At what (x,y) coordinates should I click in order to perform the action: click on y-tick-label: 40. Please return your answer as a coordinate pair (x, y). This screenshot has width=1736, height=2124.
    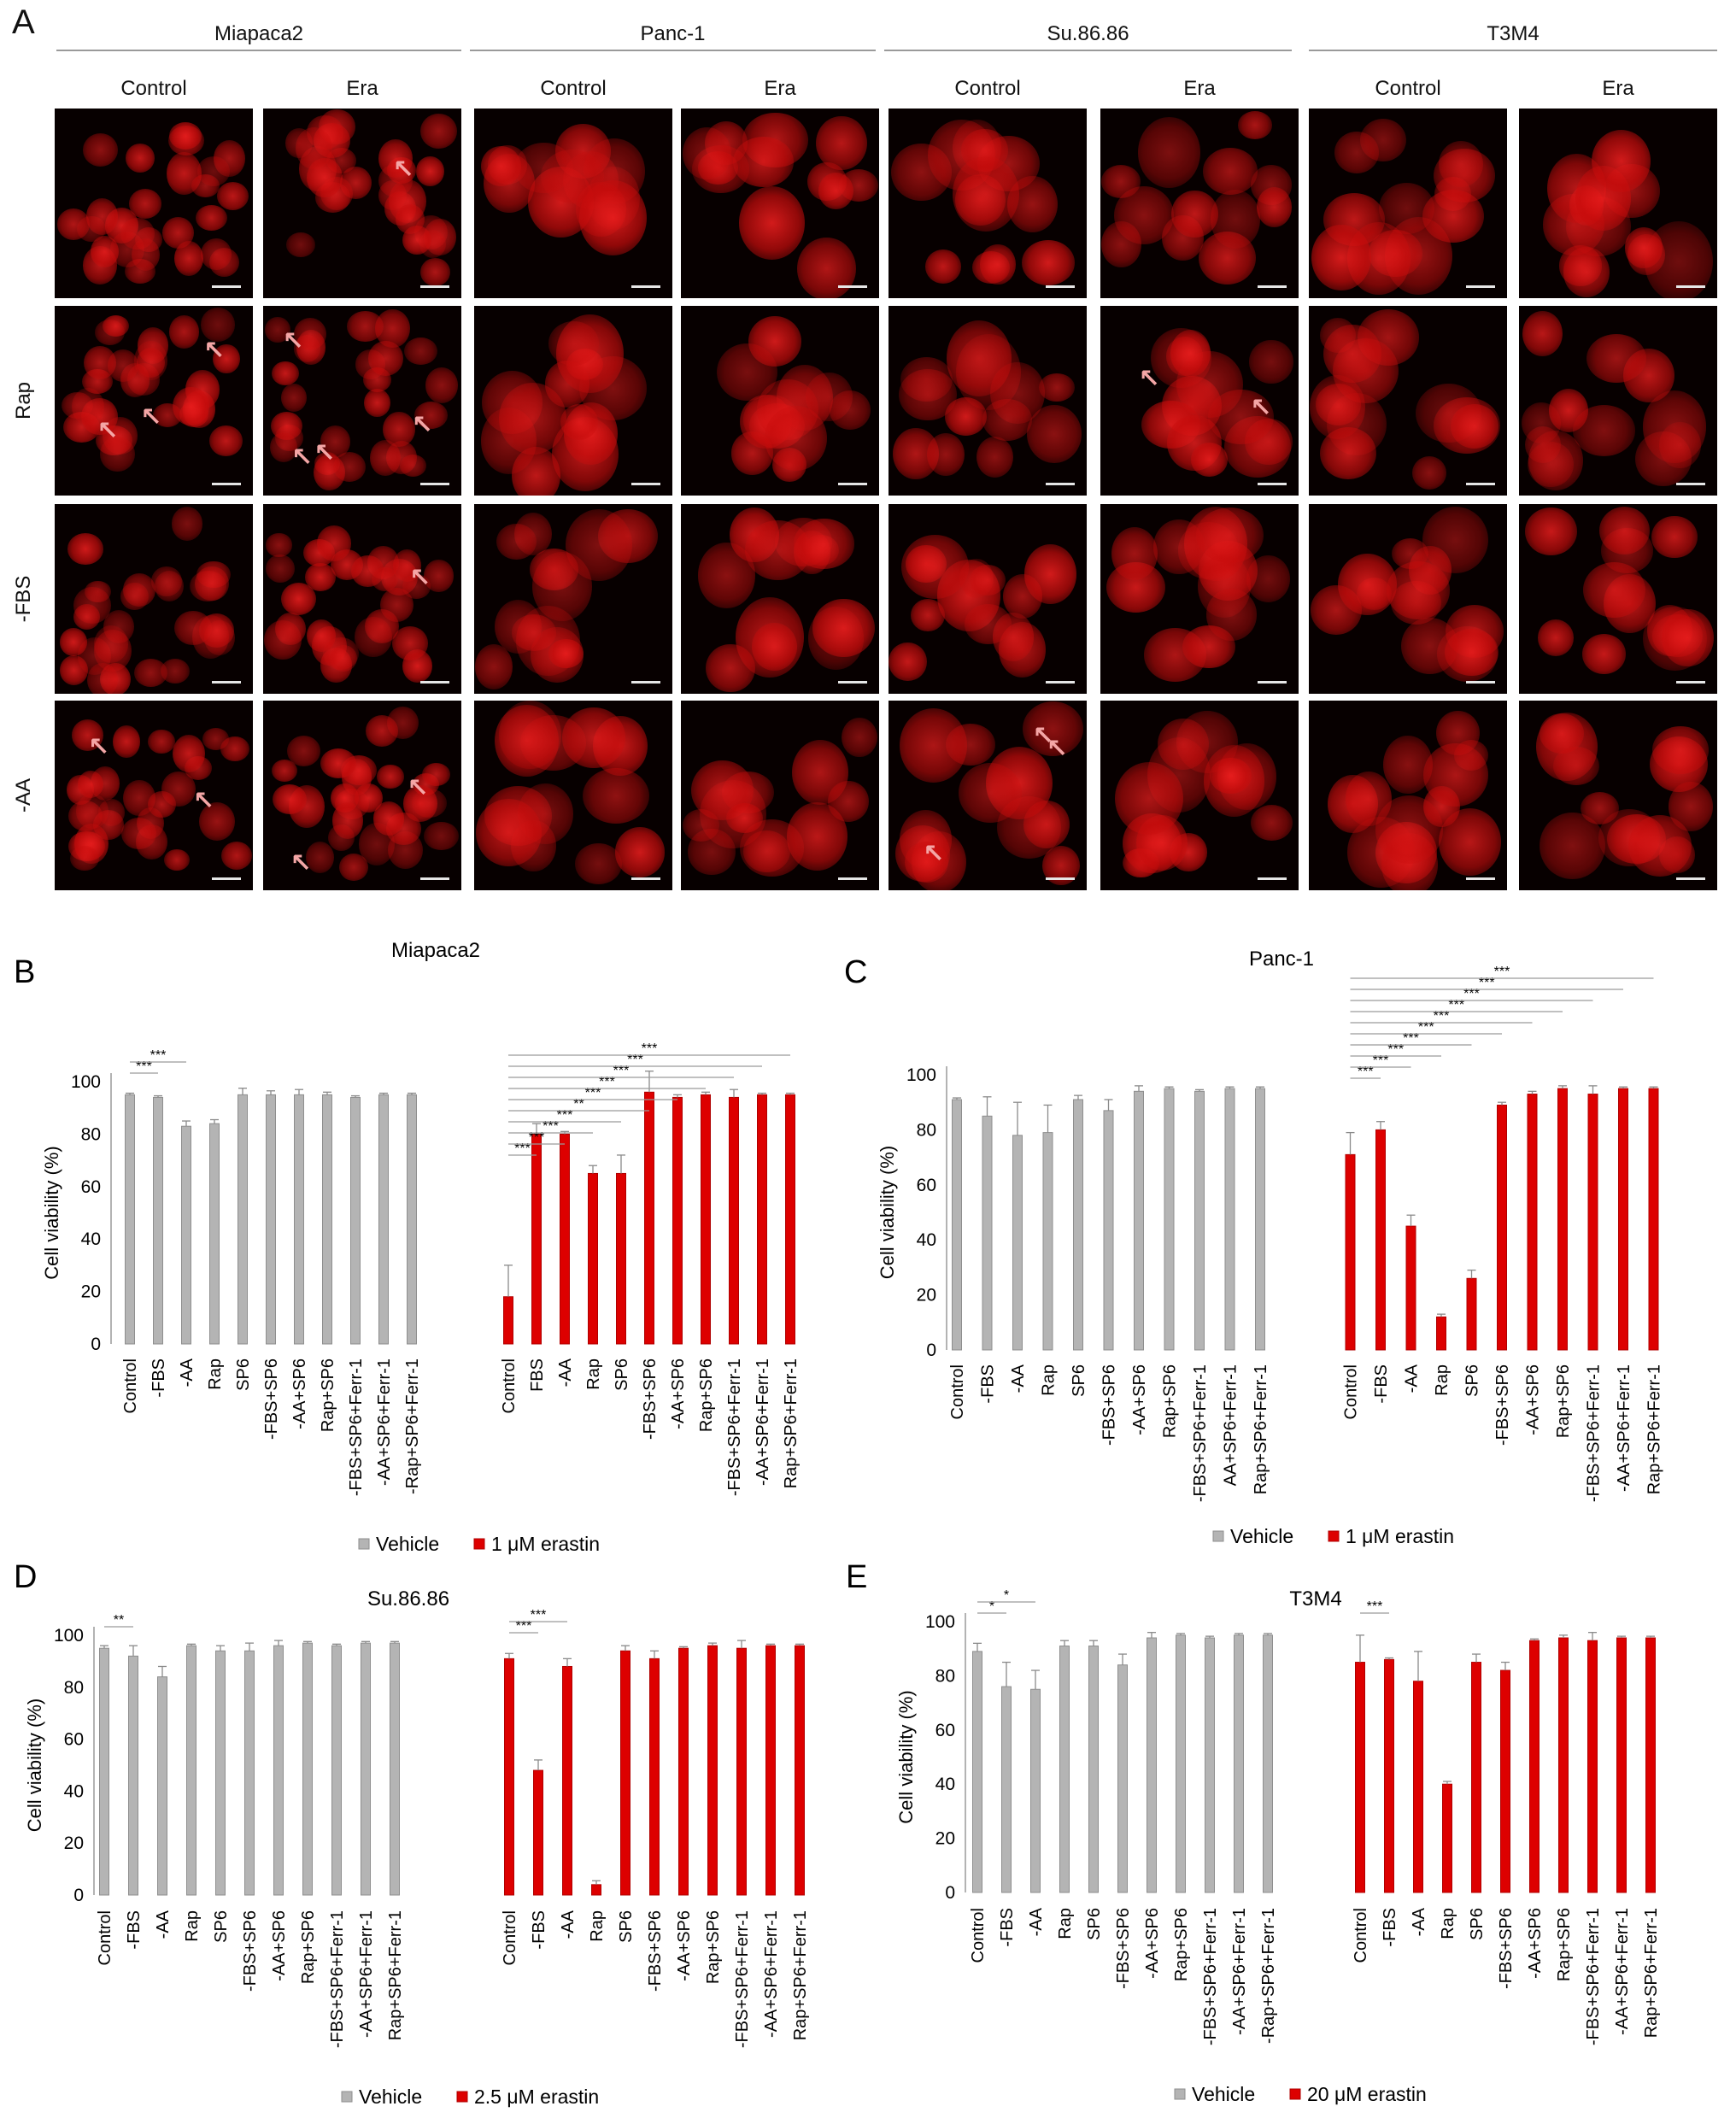
    Looking at the image, I should click on (926, 1240).